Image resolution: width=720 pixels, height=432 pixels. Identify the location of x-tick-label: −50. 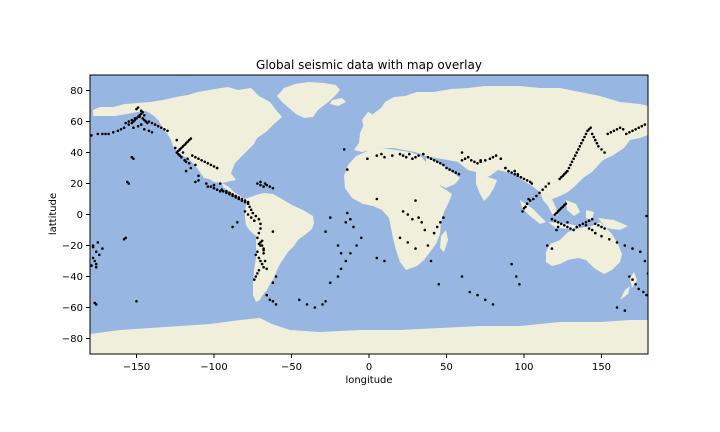
(291, 367).